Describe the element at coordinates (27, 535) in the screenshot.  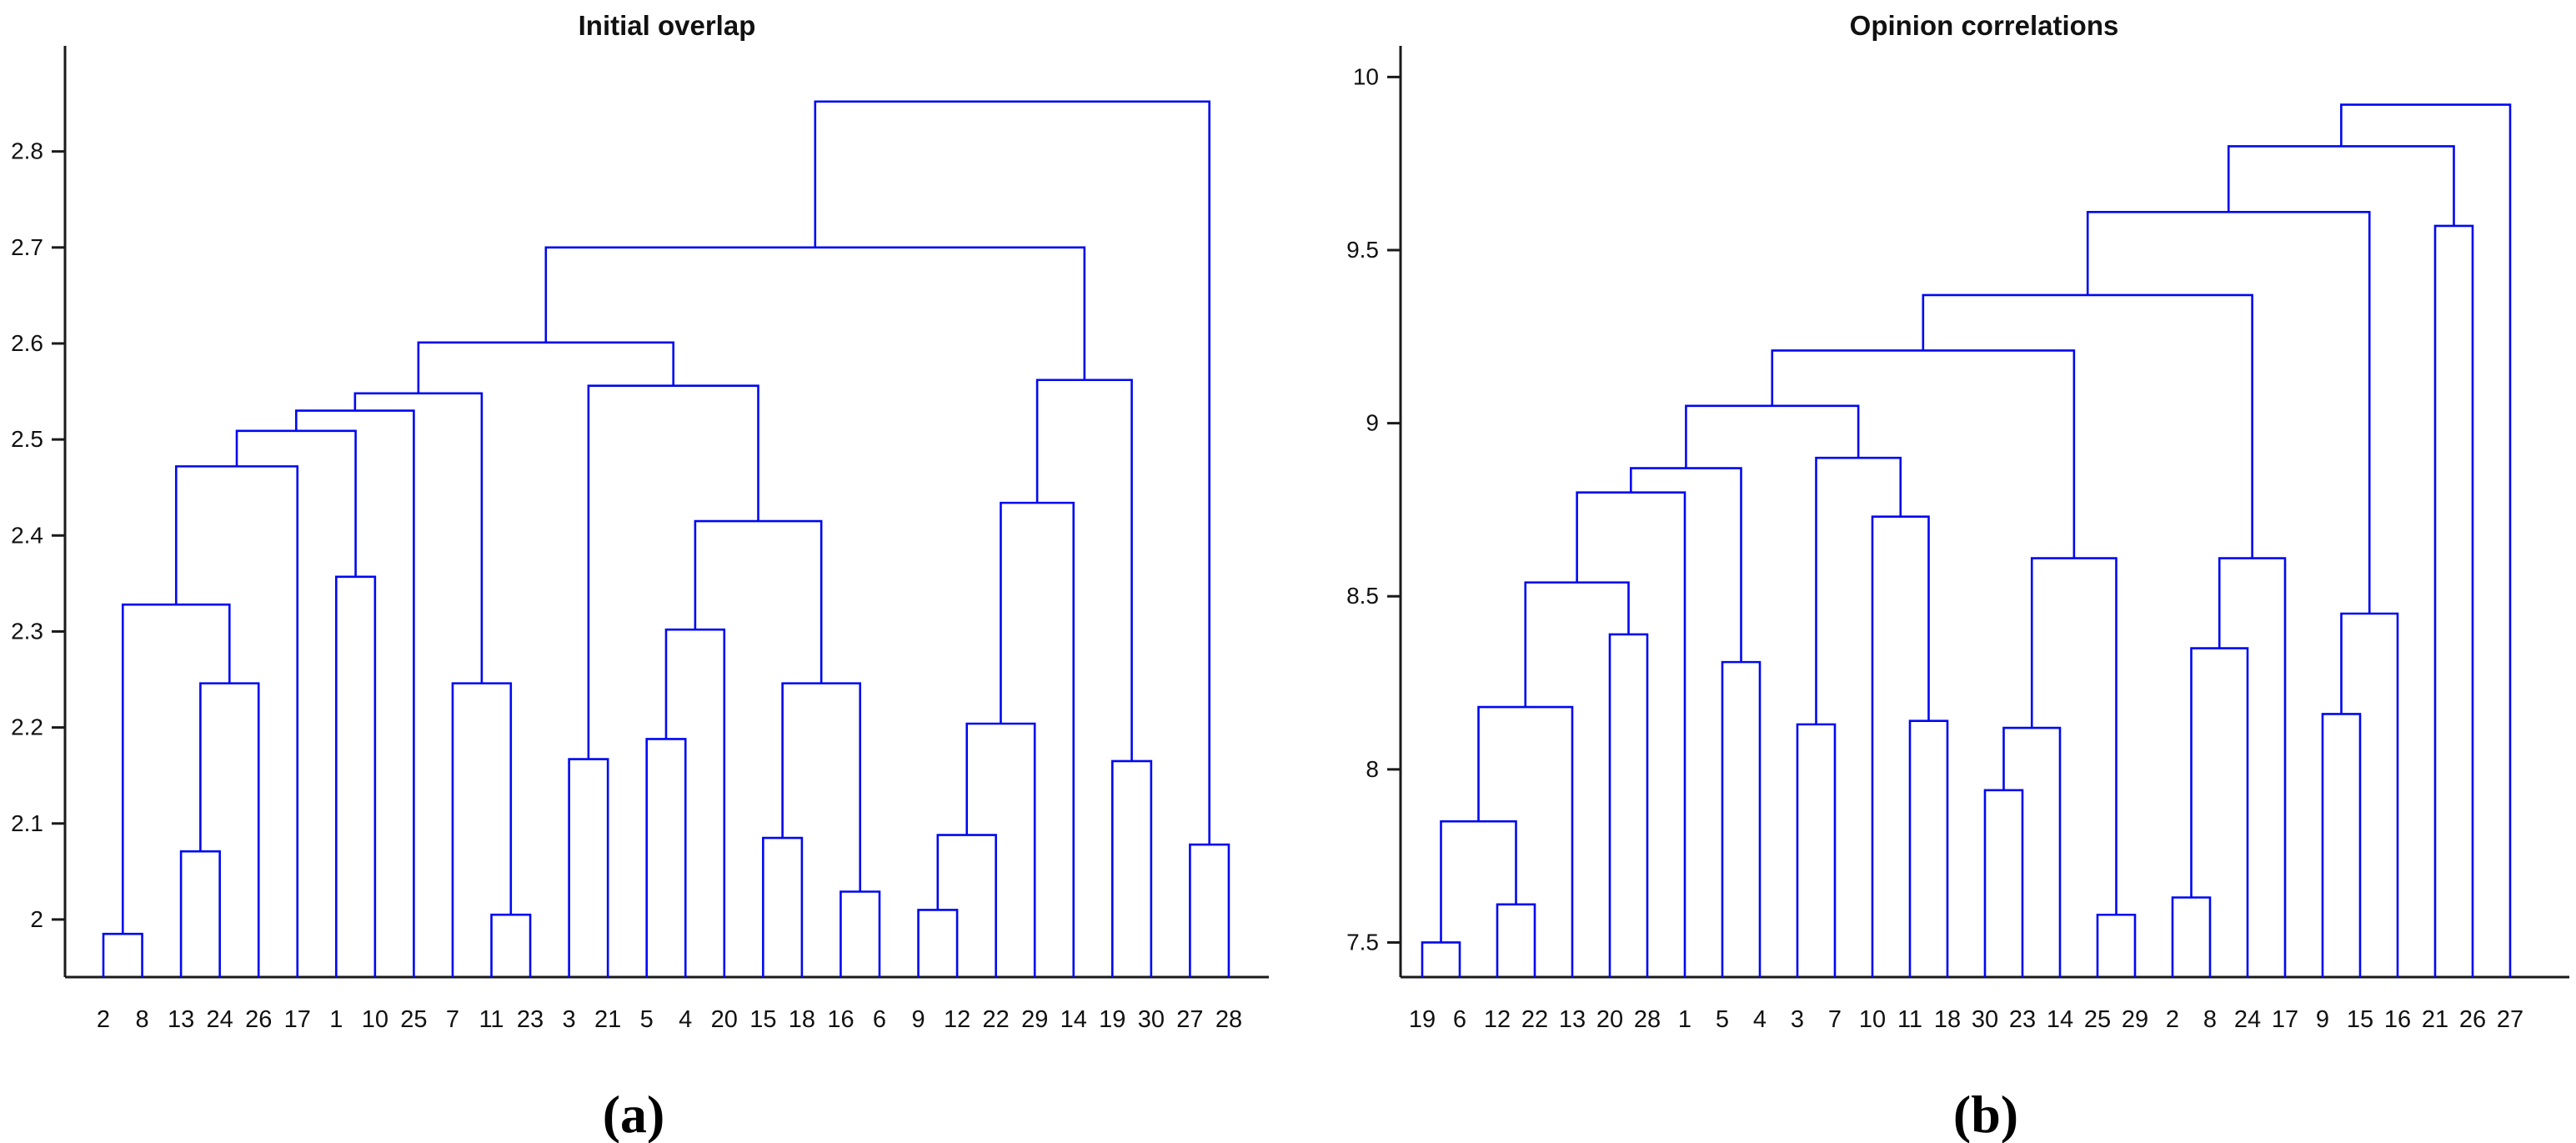
I see `y-tick-label: 2.4` at that location.